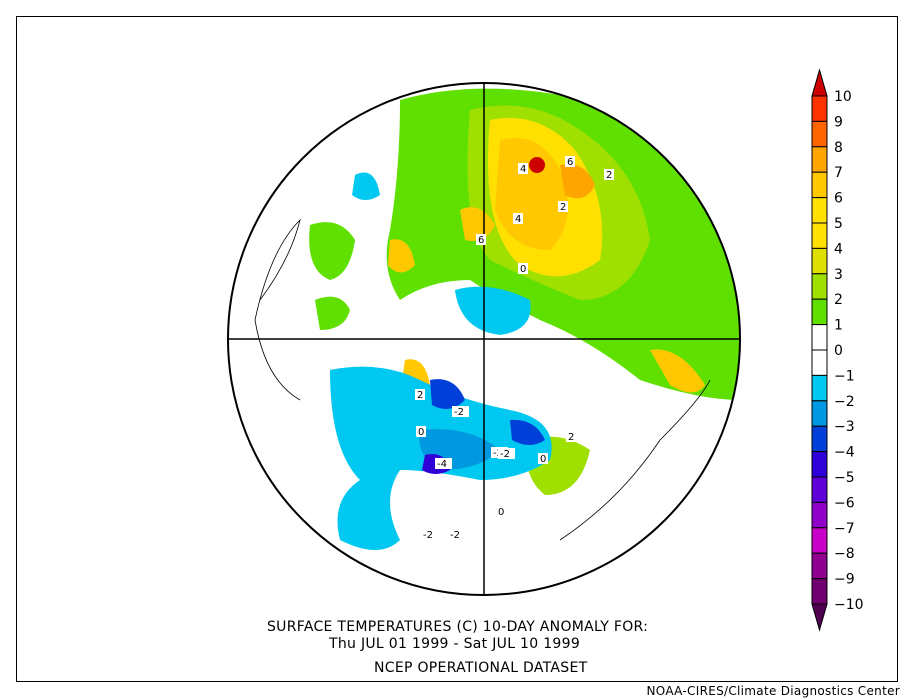 This screenshot has width=904, height=699. I want to click on colorbar-label: 6, so click(838, 199).